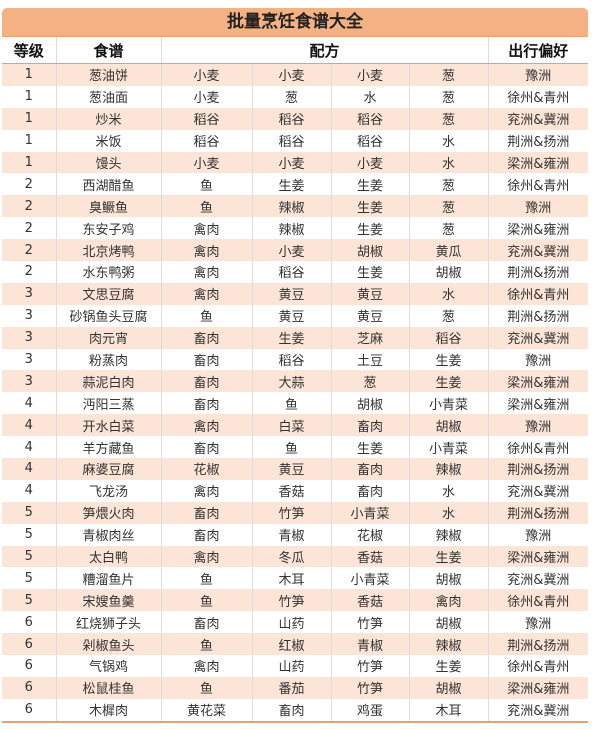  I want to click on table-row: 2 臭鳜鱼鱼辣椒 生姜葱豫洲, so click(295, 206).